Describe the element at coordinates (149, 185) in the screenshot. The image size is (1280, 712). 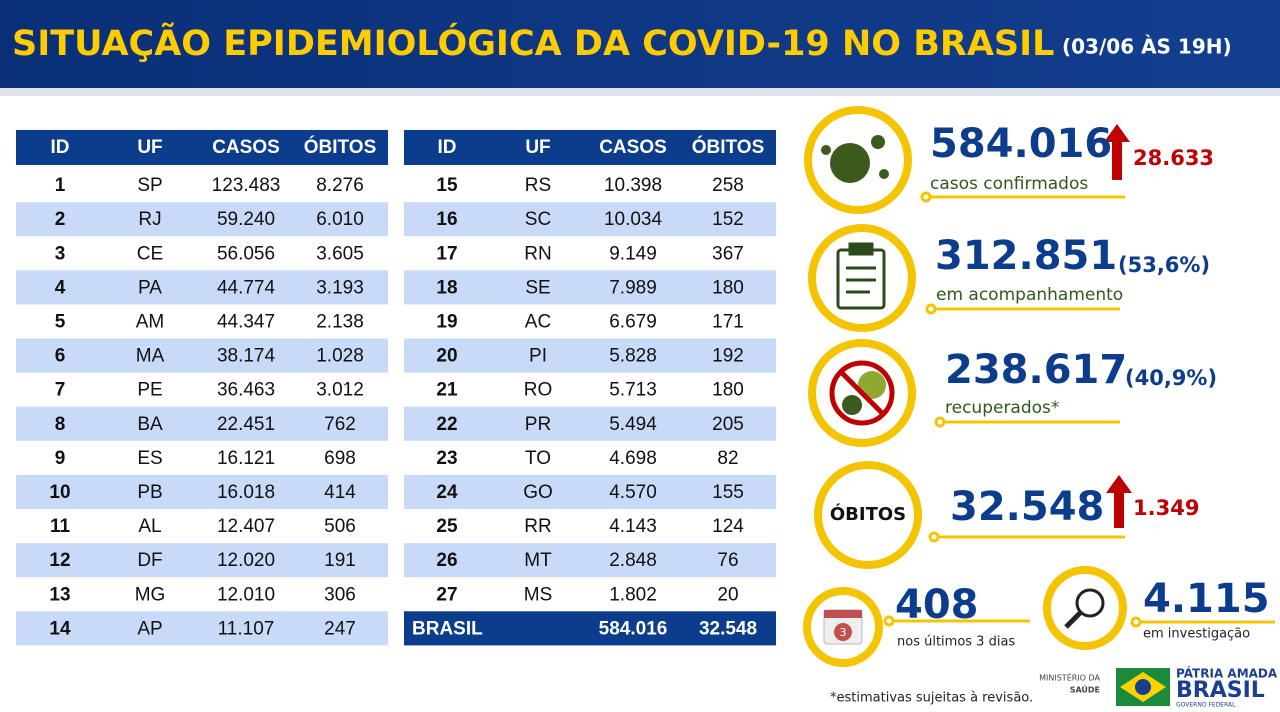
I see `cell: SP` at that location.